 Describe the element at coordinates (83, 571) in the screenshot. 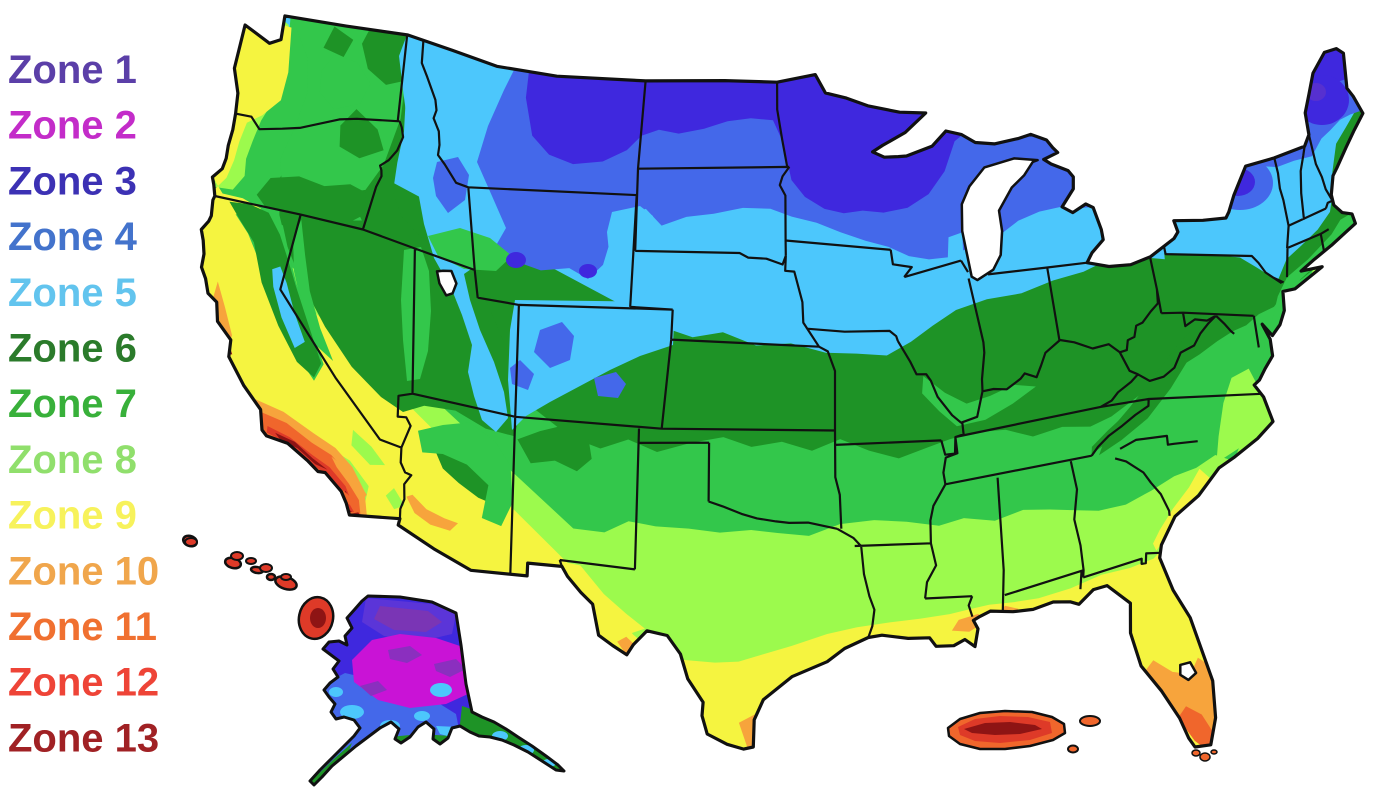

I see `svg-text: Zone 10` at that location.